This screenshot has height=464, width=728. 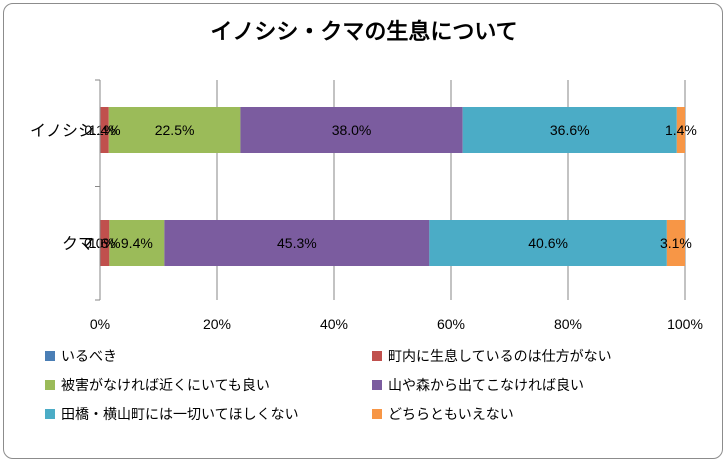 What do you see at coordinates (568, 324) in the screenshot?
I see `x-tick-label: 80%` at bounding box center [568, 324].